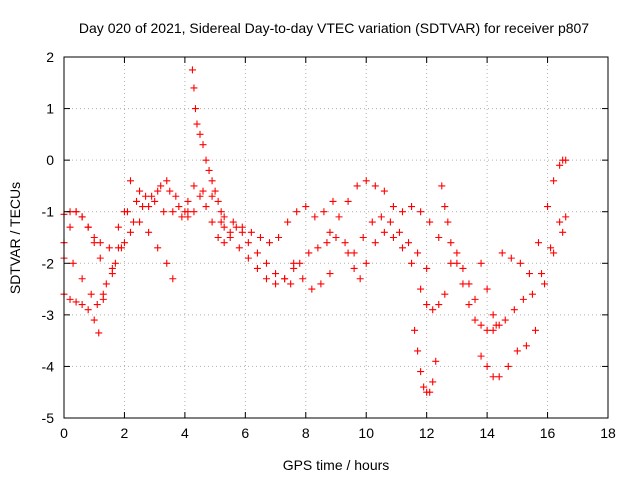  What do you see at coordinates (487, 433) in the screenshot?
I see `x-tick-label: 14` at bounding box center [487, 433].